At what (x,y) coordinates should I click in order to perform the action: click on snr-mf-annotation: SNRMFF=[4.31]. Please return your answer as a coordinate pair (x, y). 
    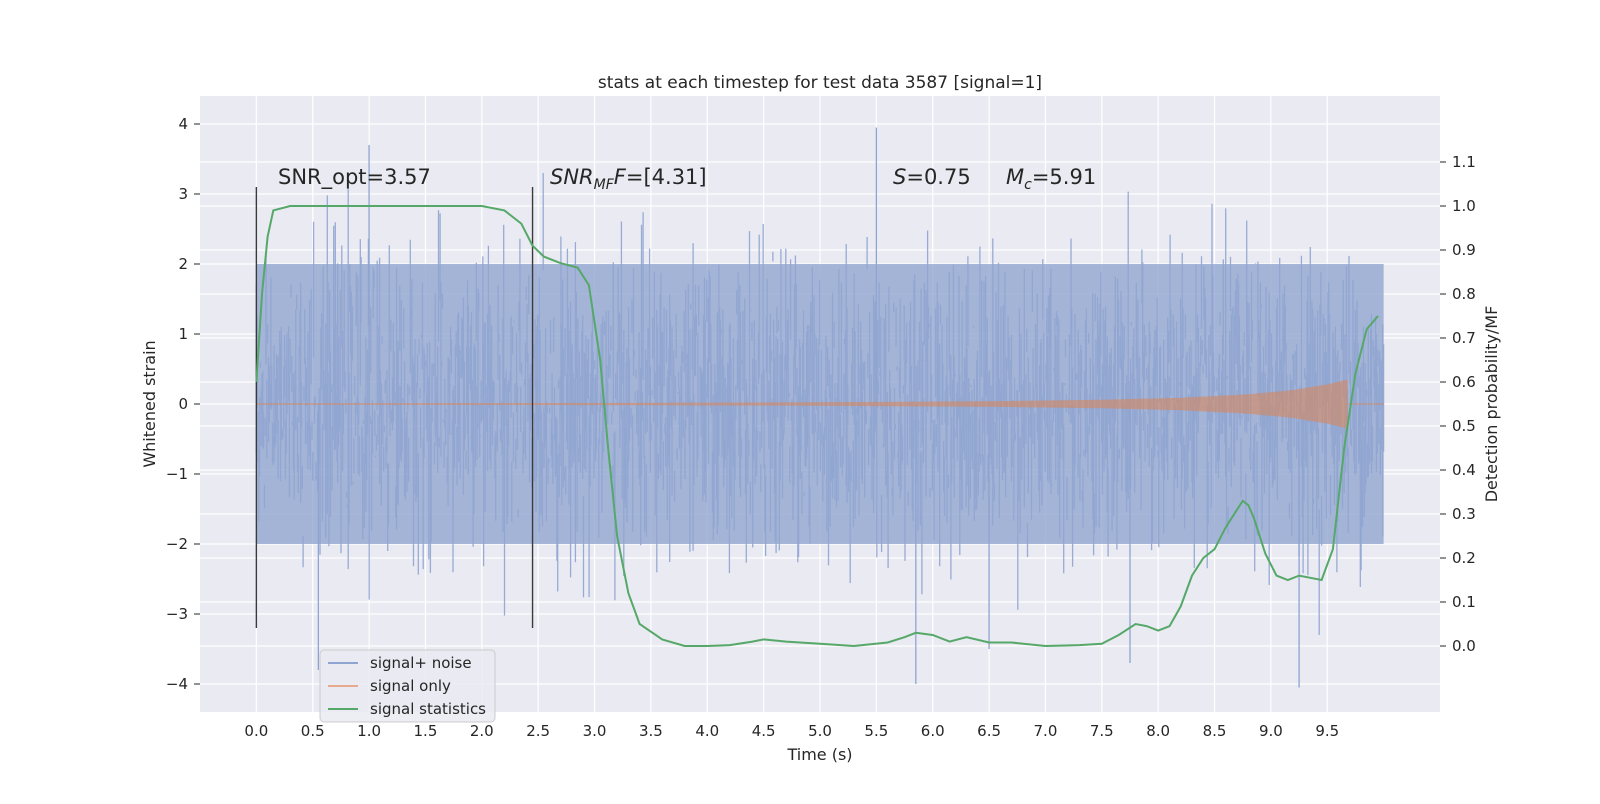
    Looking at the image, I should click on (628, 179).